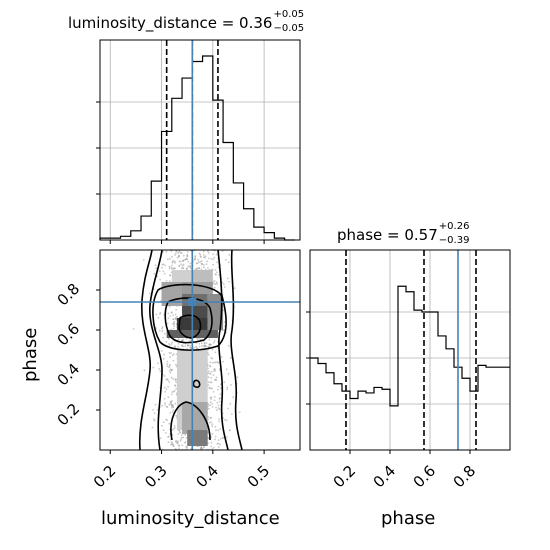  I want to click on histogram-step-phase, so click(410, 346).